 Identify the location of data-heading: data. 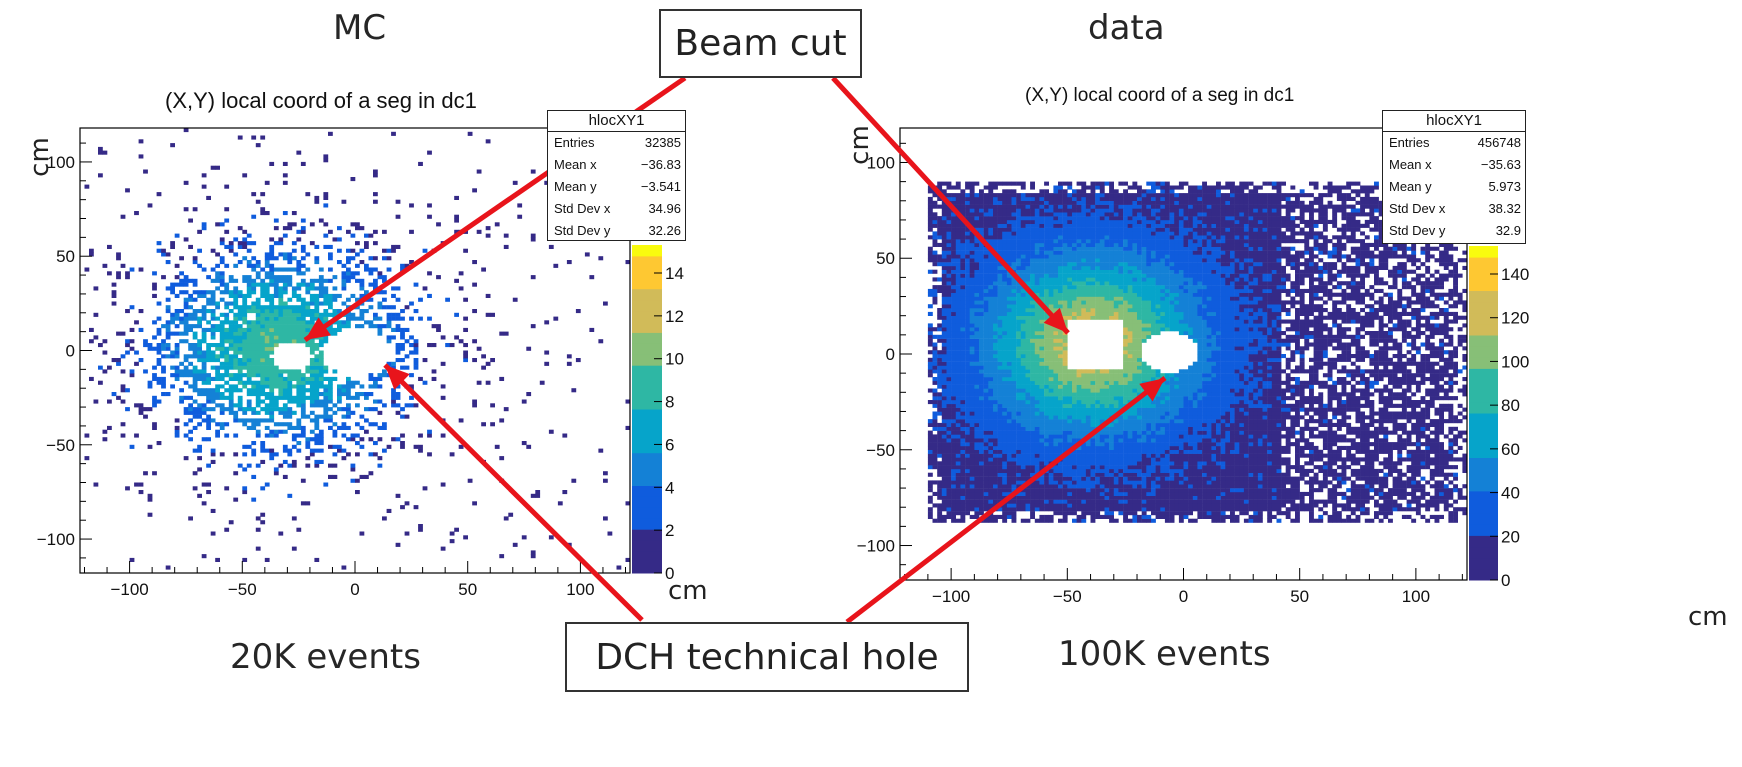
(1126, 28).